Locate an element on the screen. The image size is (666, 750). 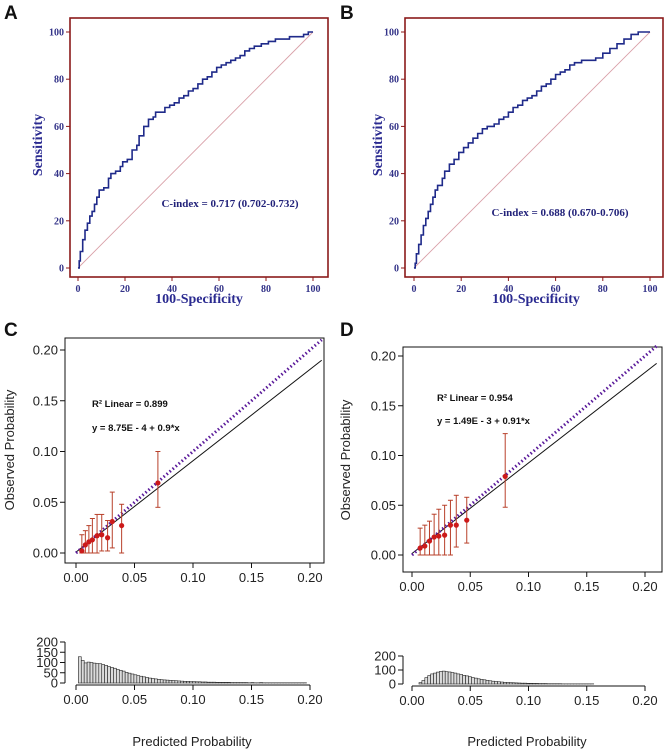
cal-c-xtick-label: 0.20 is located at coordinates (309, 577).